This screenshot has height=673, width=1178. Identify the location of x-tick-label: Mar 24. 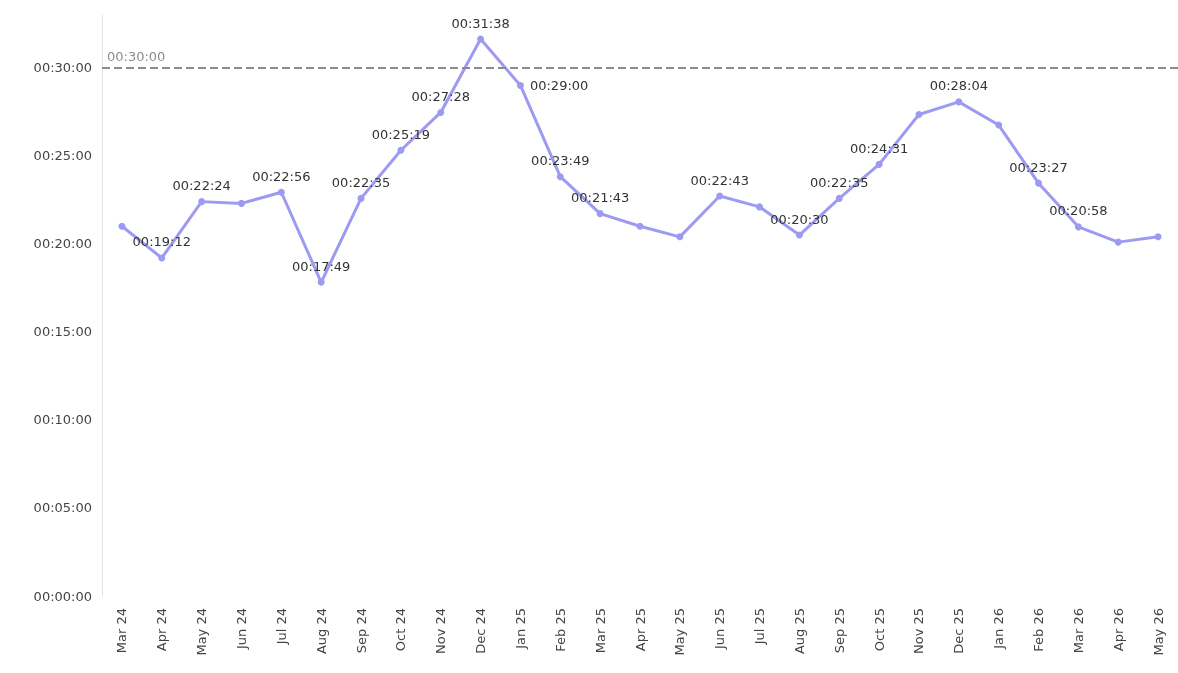
(122, 631).